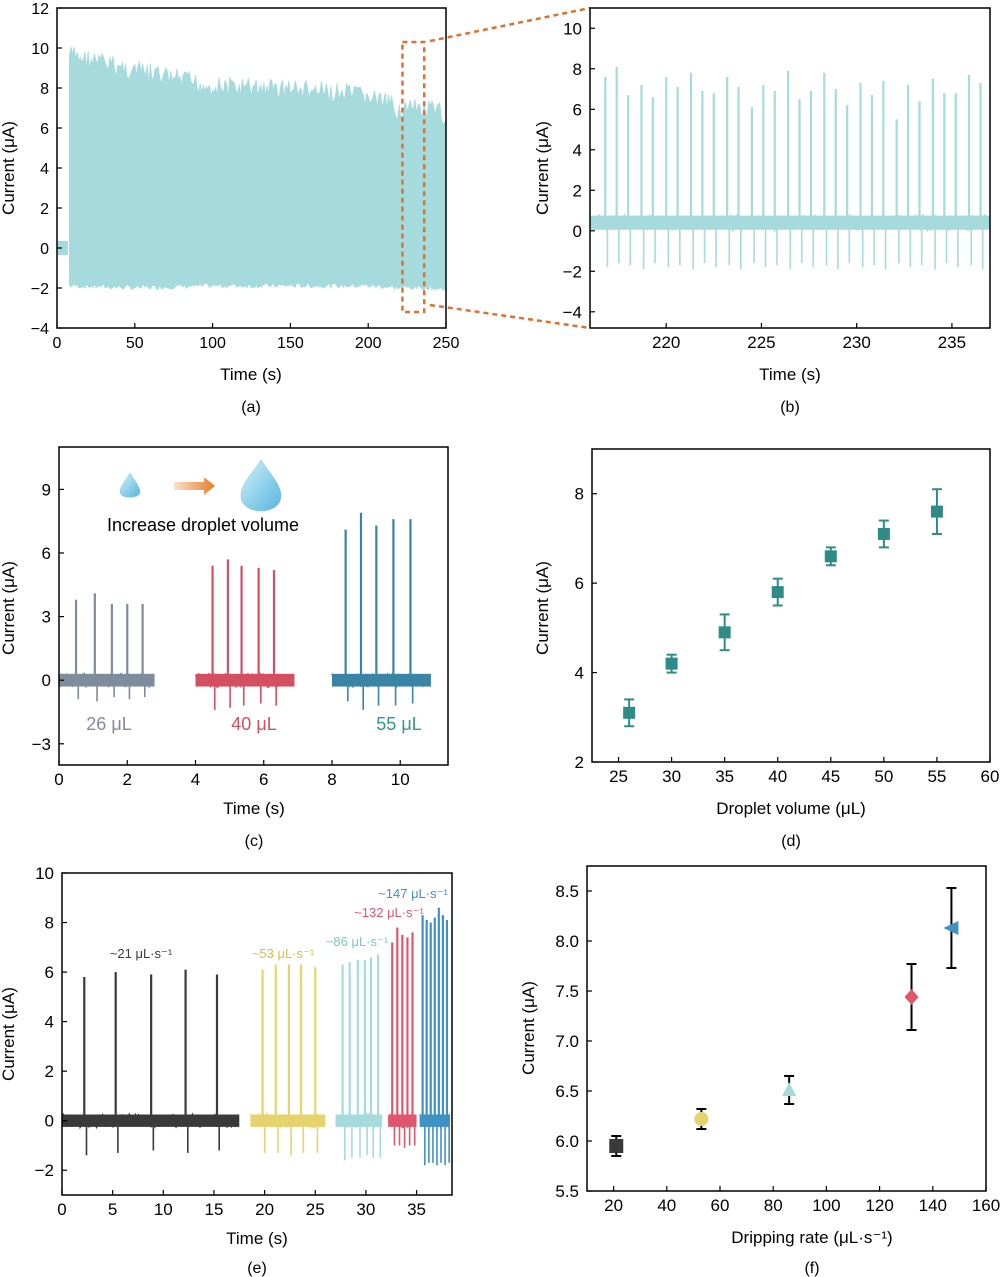 This screenshot has width=1000, height=1277. Describe the element at coordinates (283, 953) in the screenshot. I see `rate-label-53: ~53 μL·s⁻¹` at that location.